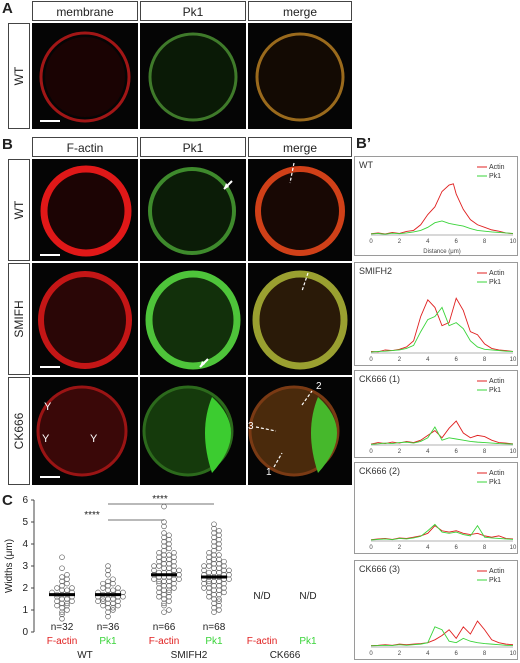 The image size is (520, 663). I want to click on group-label: F-actin, so click(164, 641).